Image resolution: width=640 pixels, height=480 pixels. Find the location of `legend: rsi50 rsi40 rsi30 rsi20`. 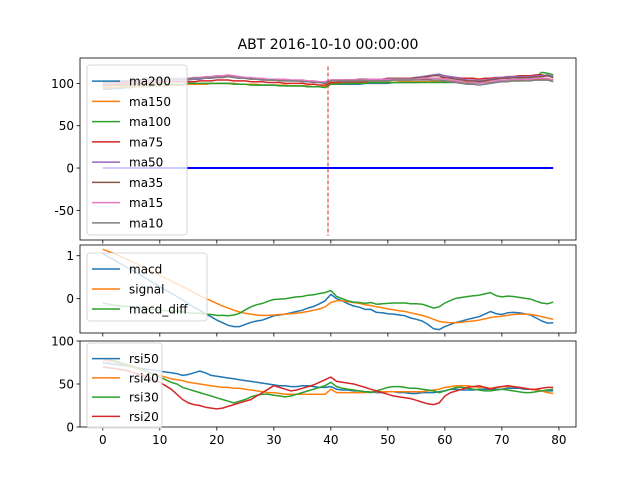

legend: rsi50 rsi40 rsi30 rsi20 is located at coordinates (124, 385).